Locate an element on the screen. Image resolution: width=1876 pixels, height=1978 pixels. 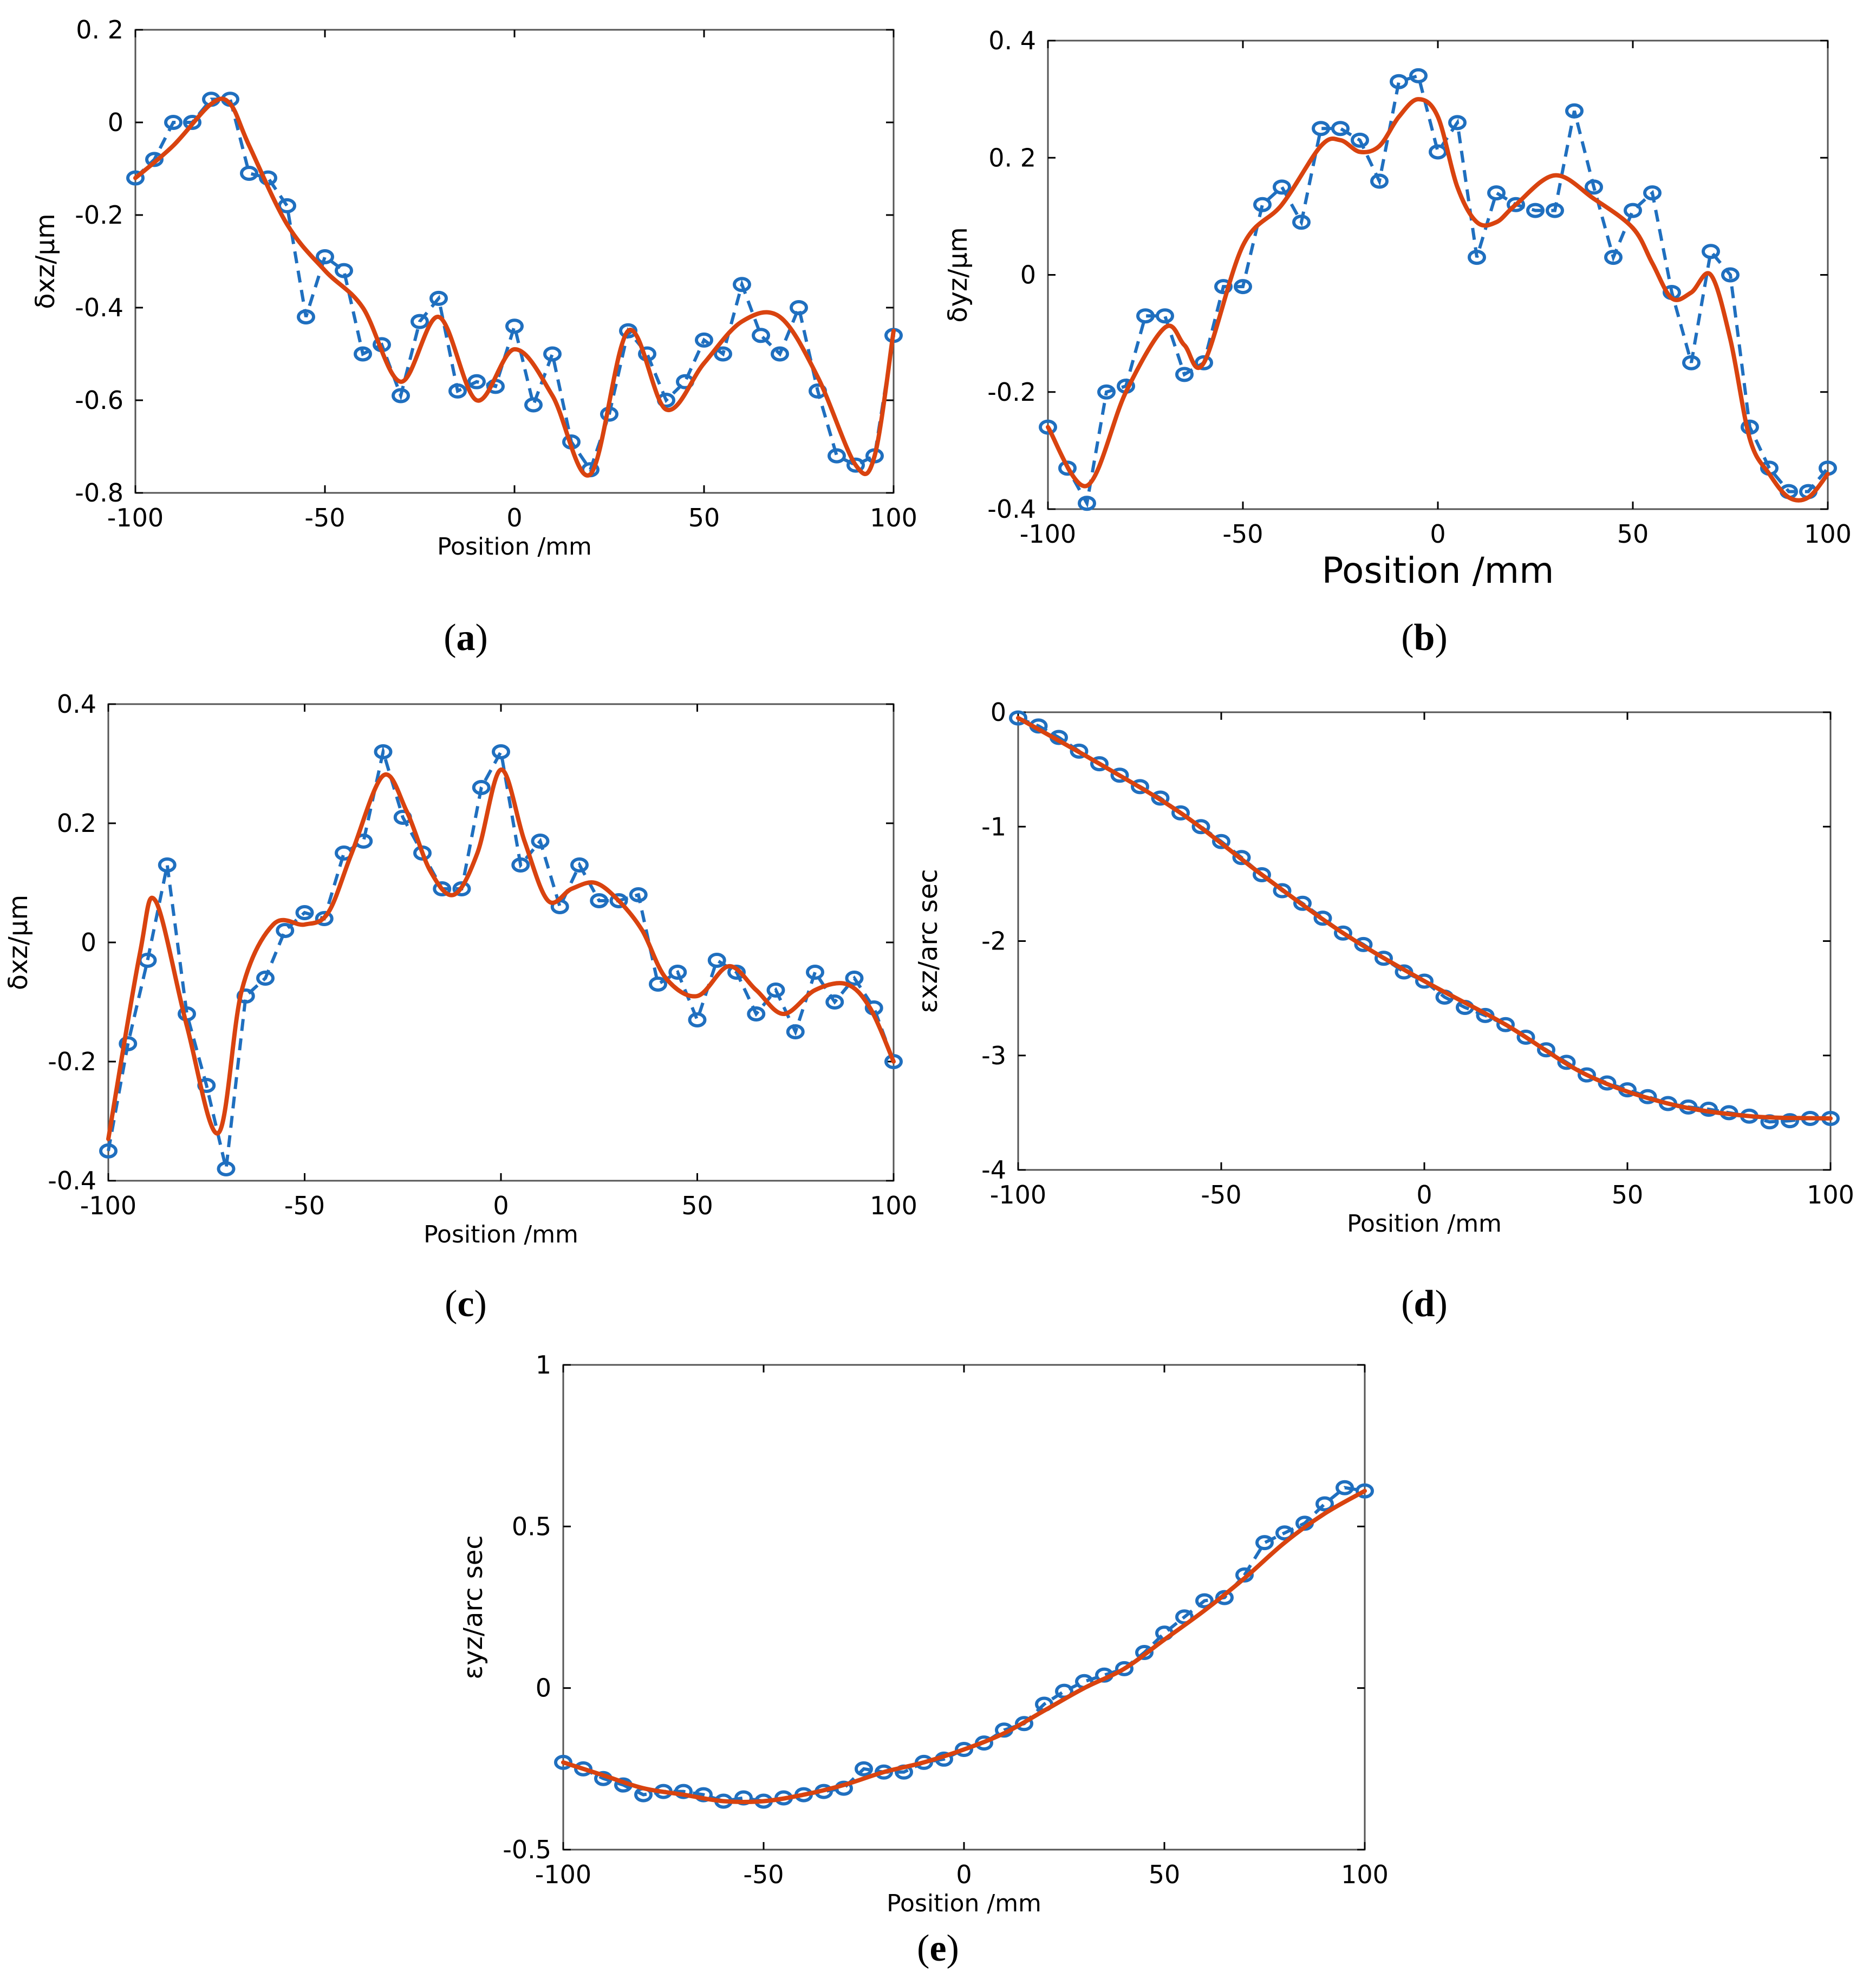
y-tick-label: 0. 2 is located at coordinates (99, 29).